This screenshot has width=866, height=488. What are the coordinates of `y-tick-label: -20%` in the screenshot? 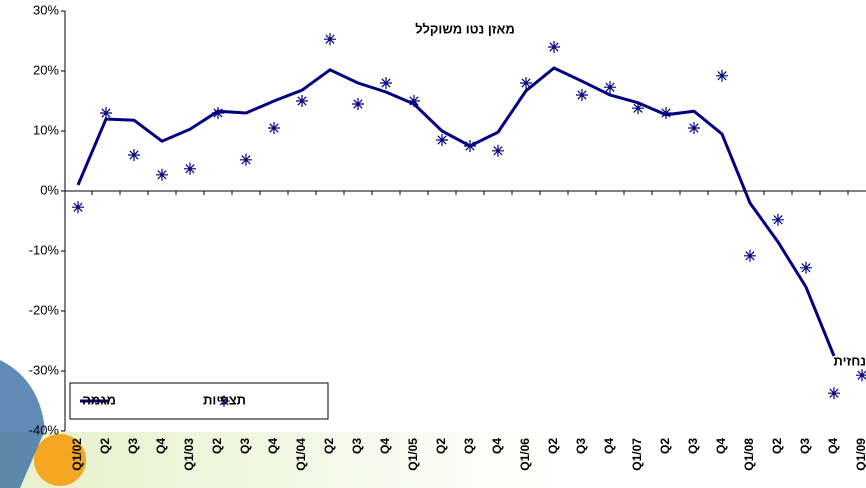 It's located at (44, 309).